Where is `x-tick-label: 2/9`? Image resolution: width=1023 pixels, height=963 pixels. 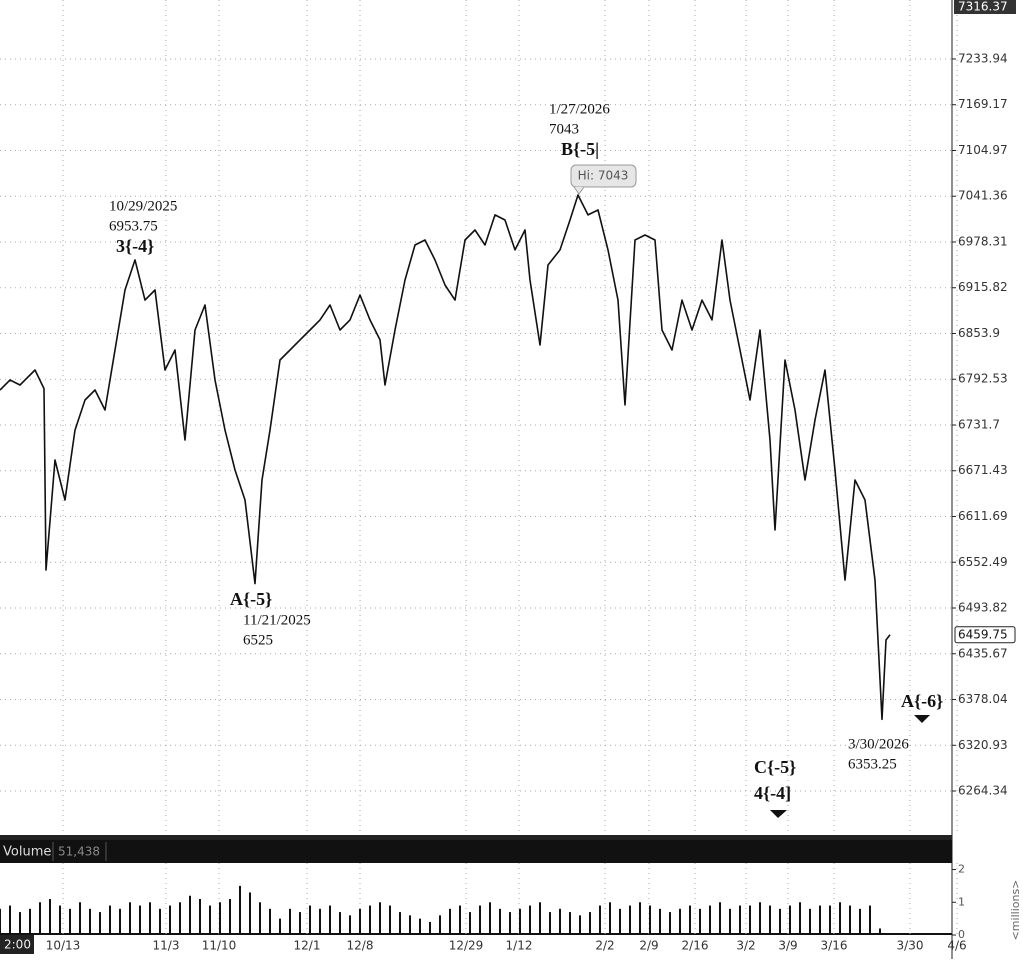
x-tick-label: 2/9 is located at coordinates (648, 946).